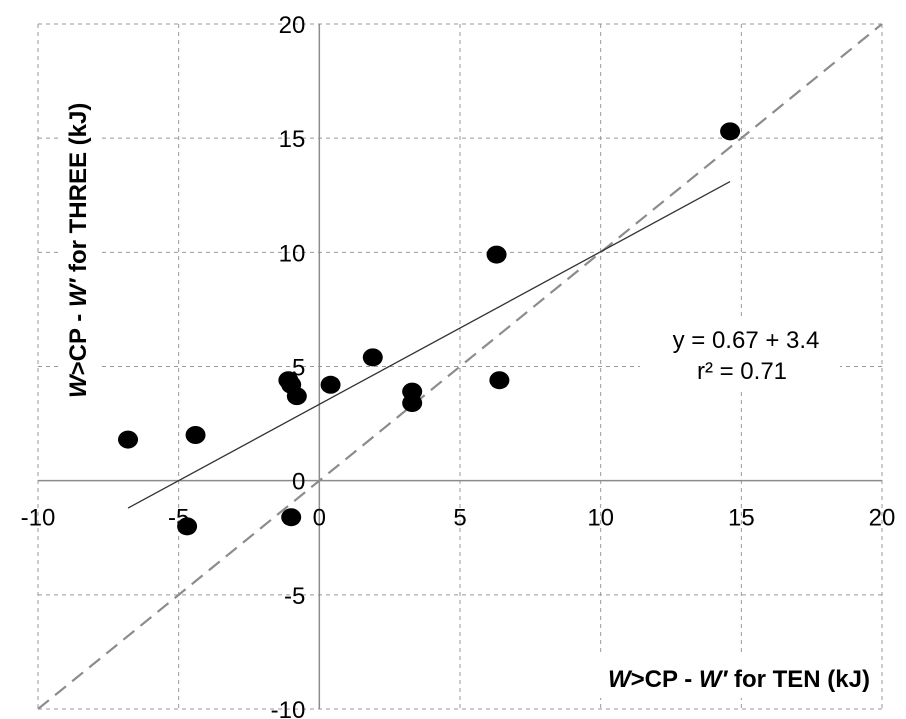  Describe the element at coordinates (288, 365) in the screenshot. I see `y-tick-labels: -10 -5 0 5 10 15 20` at that location.